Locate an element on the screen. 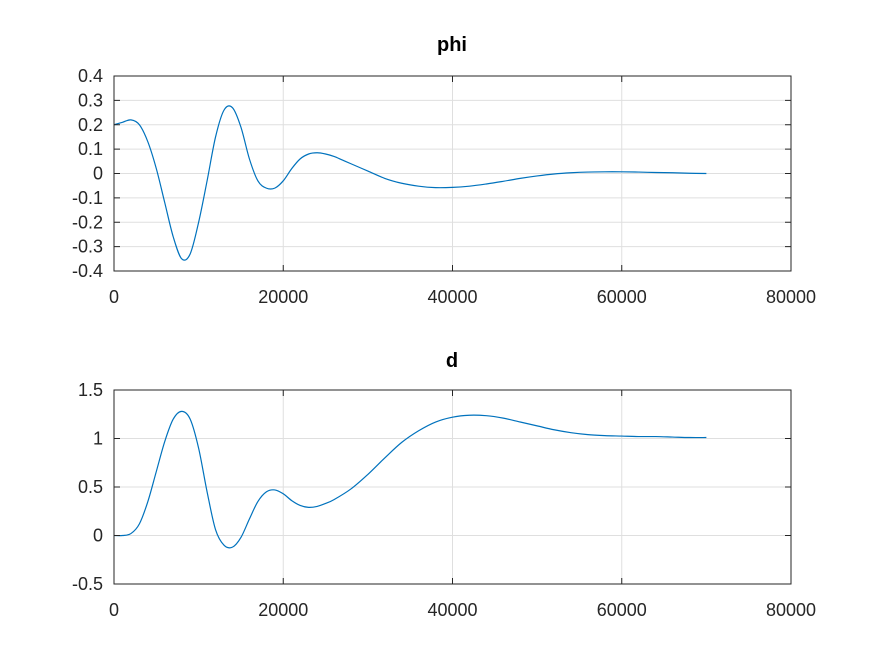 The height and width of the screenshot is (655, 874). y-tick-label: 1 is located at coordinates (98, 439).